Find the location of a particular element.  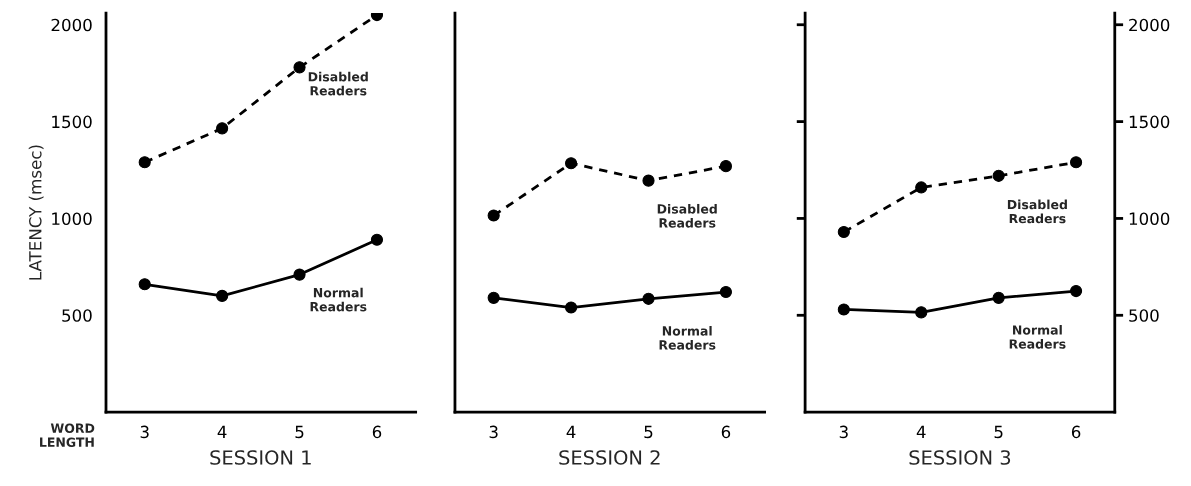

y-axis-title: LATENCY (msec) is located at coordinates (36, 212).